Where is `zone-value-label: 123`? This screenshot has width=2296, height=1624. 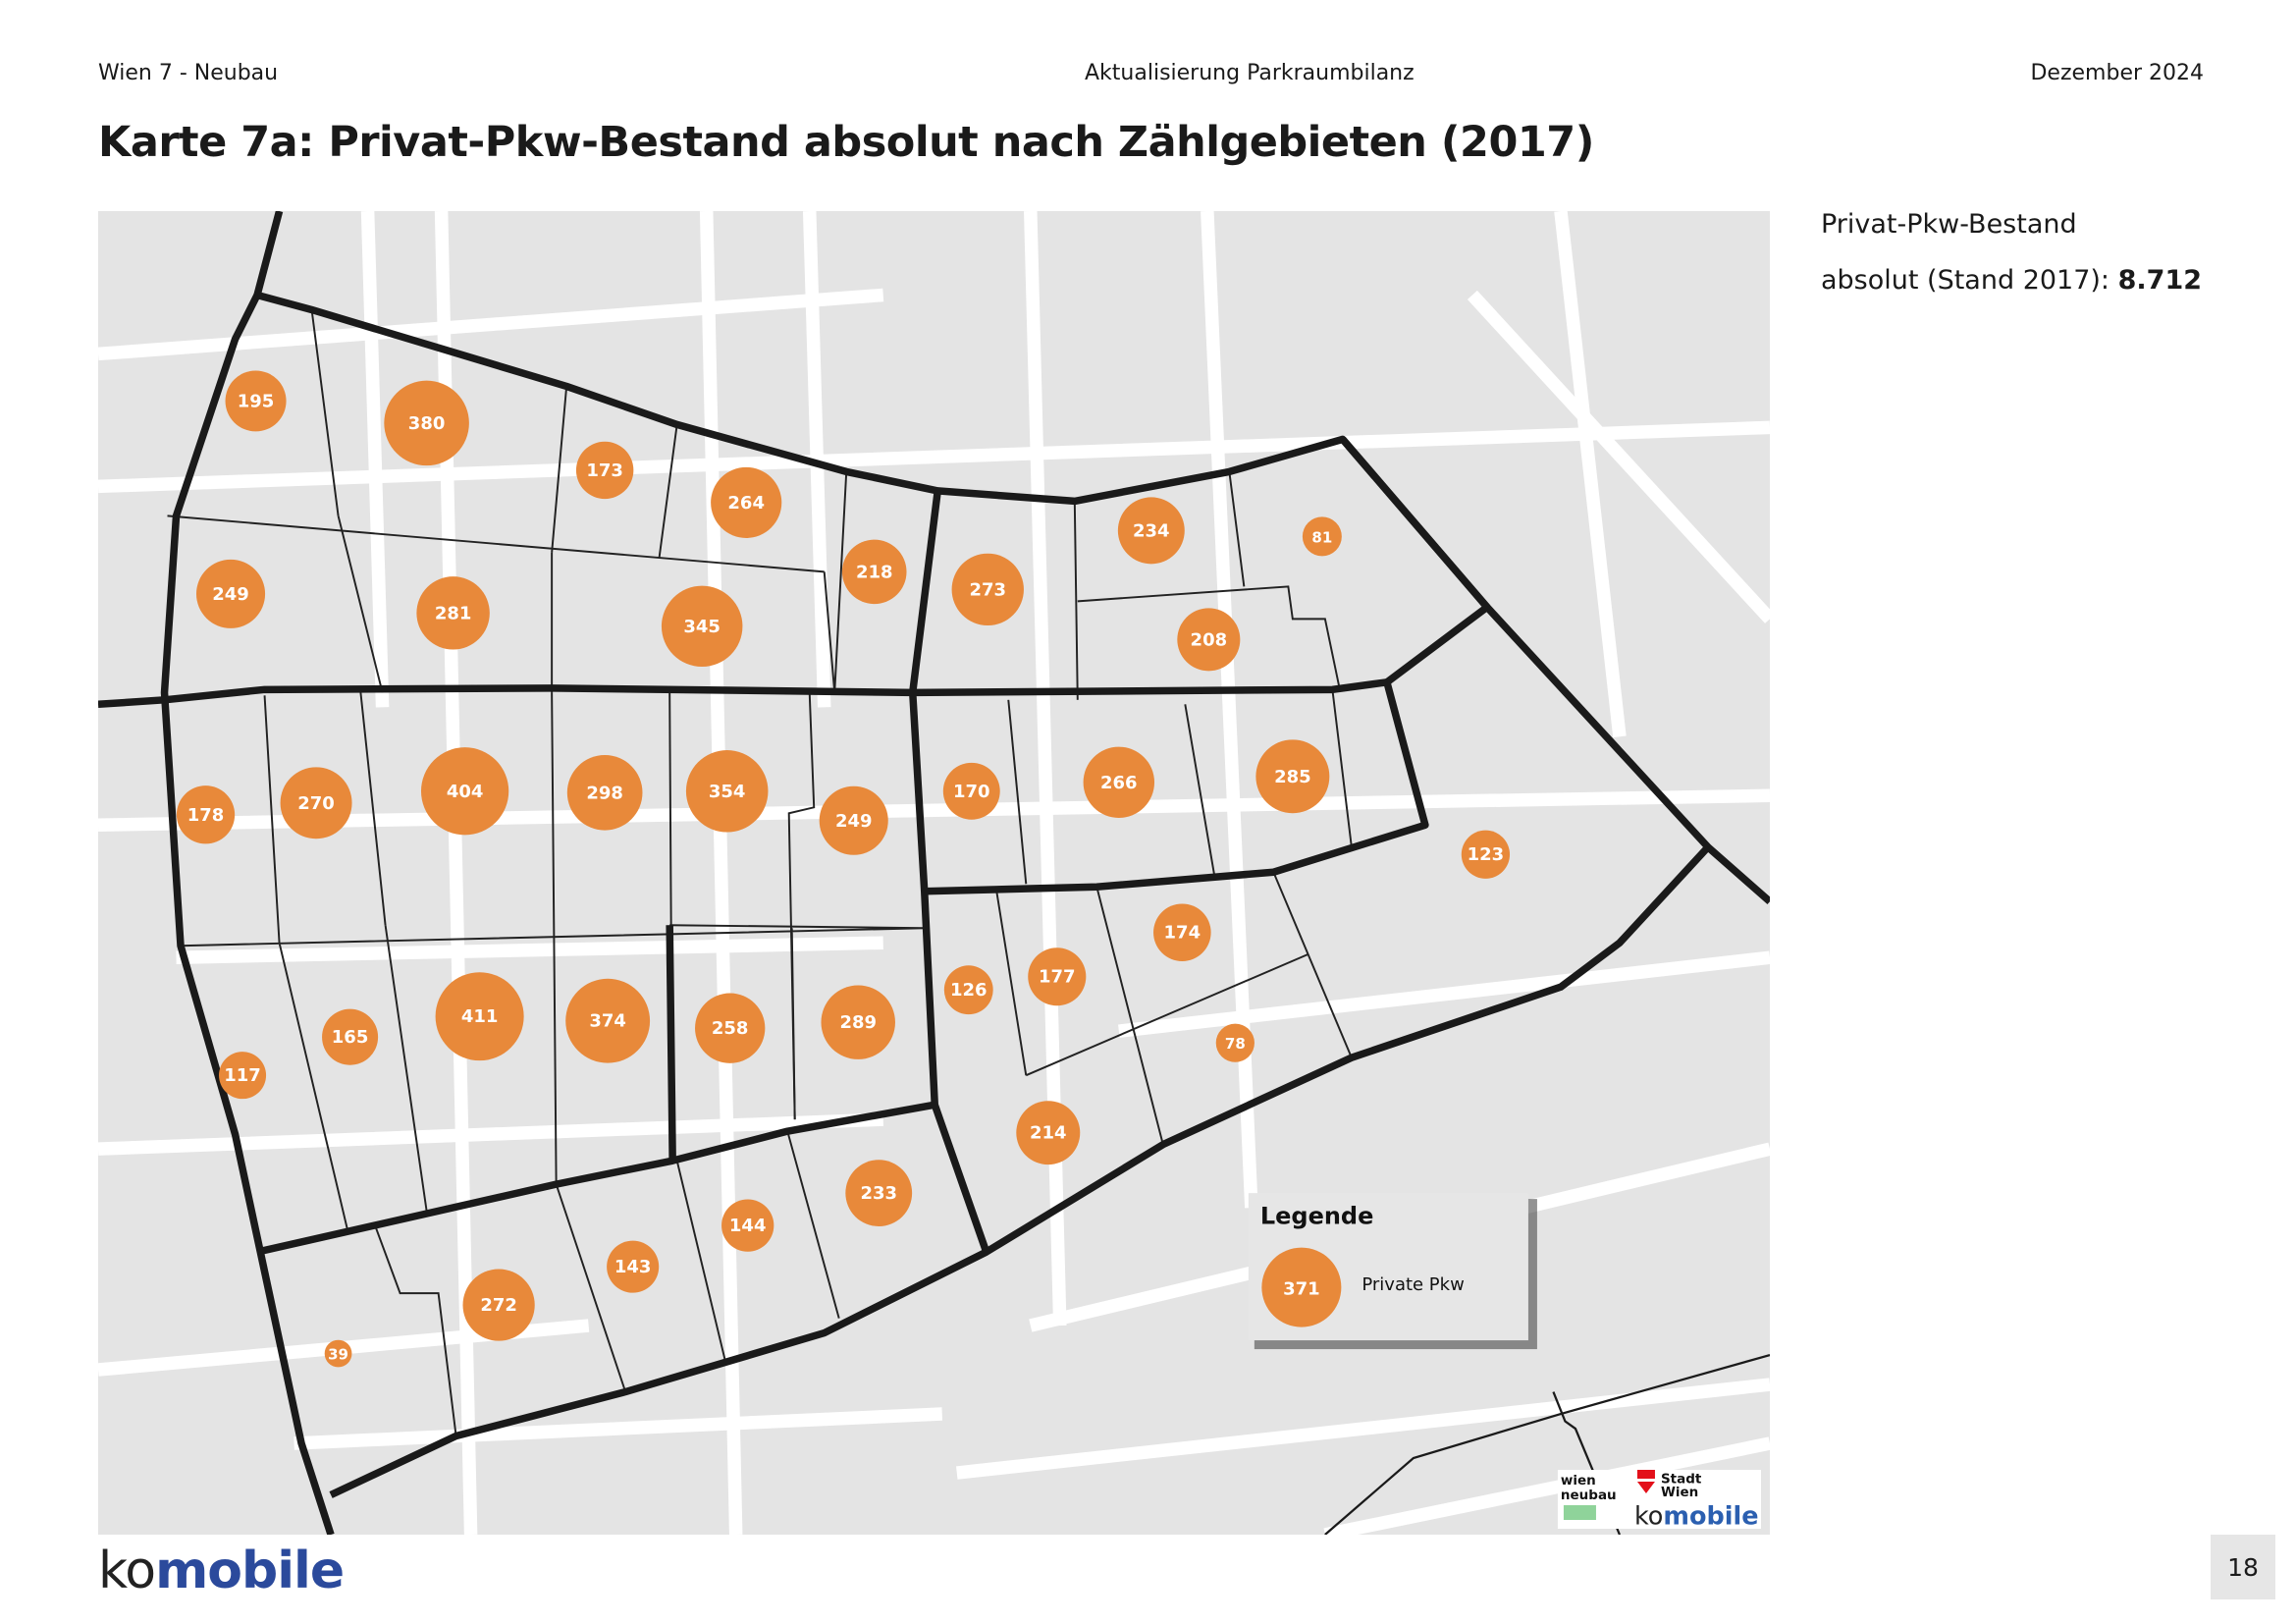 zone-value-label: 123 is located at coordinates (1486, 854).